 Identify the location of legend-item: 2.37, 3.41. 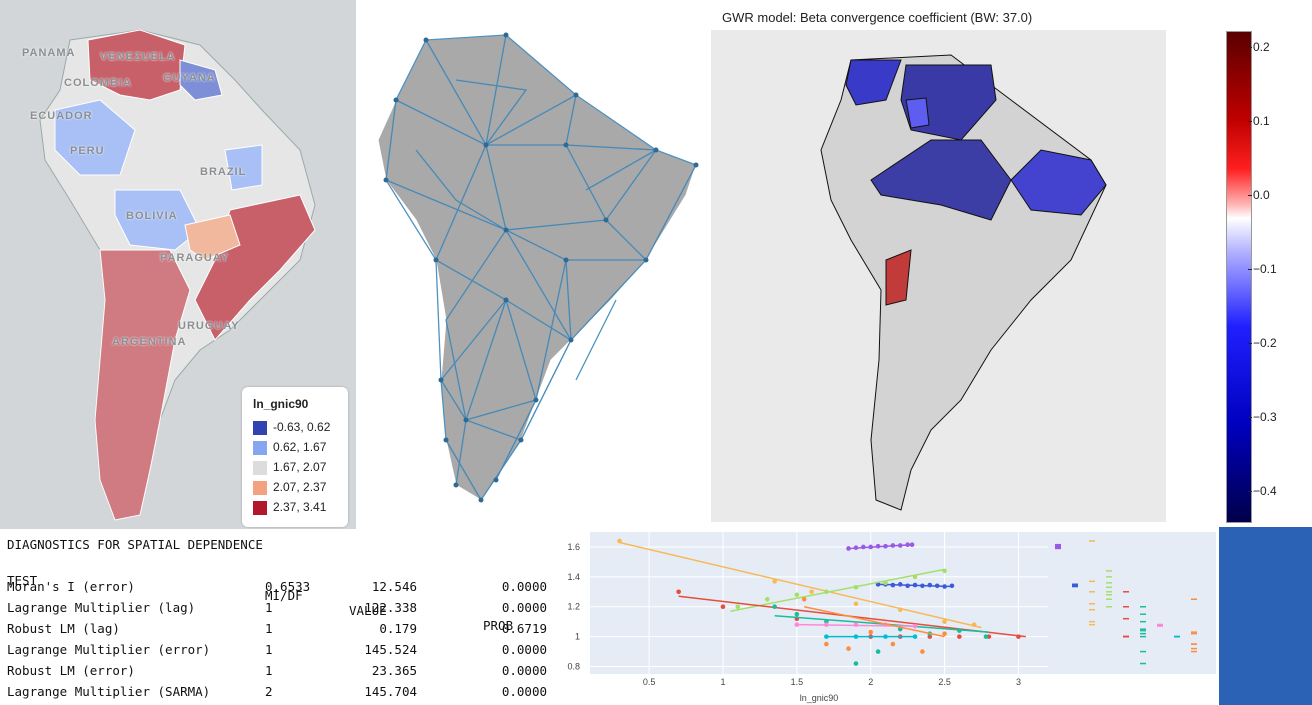
(289, 509).